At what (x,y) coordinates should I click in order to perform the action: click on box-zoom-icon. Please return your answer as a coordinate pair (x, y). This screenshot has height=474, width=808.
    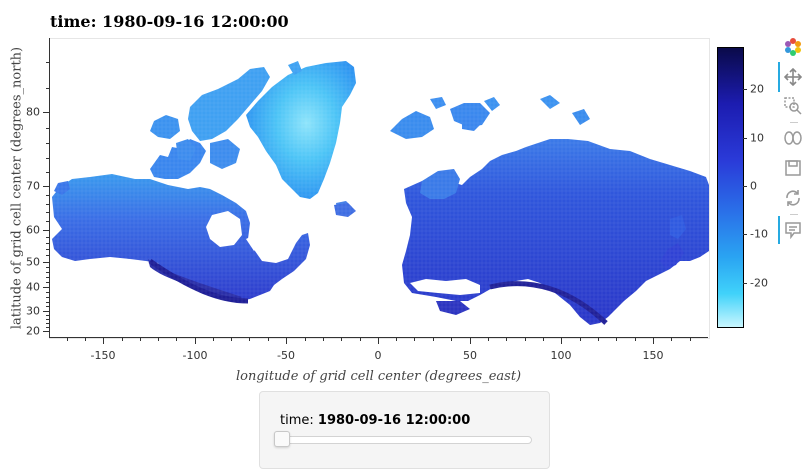
    Looking at the image, I should click on (793, 106).